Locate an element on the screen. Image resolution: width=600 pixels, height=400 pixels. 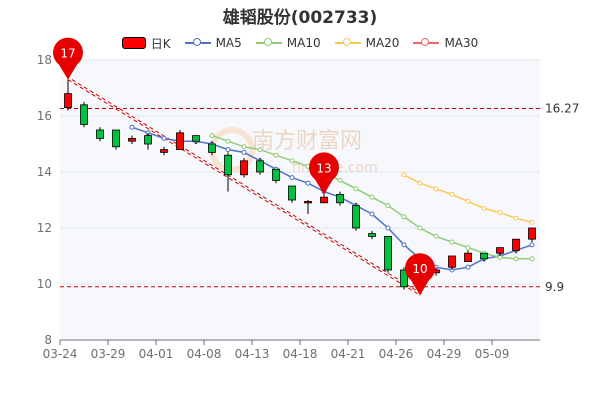
legend-item-ma20: MA20 is located at coordinates (367, 43).